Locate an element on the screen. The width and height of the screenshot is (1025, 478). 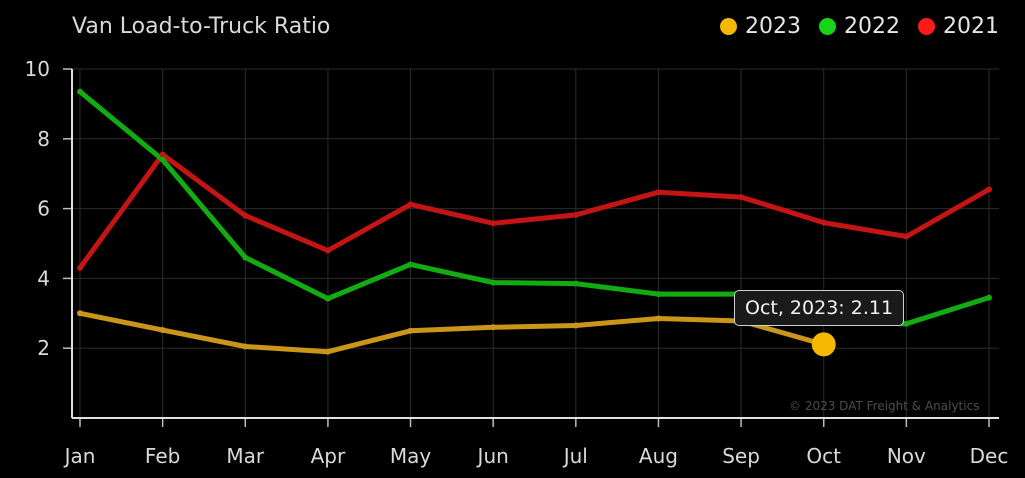
legend-label: 2022 is located at coordinates (872, 26).